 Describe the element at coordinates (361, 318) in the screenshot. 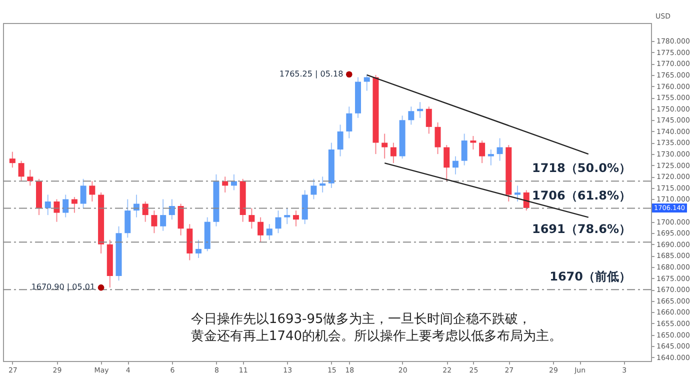

I see `annotation: 今日操作先以1693-95做多为主，一旦长时间企稳不跌破，` at that location.